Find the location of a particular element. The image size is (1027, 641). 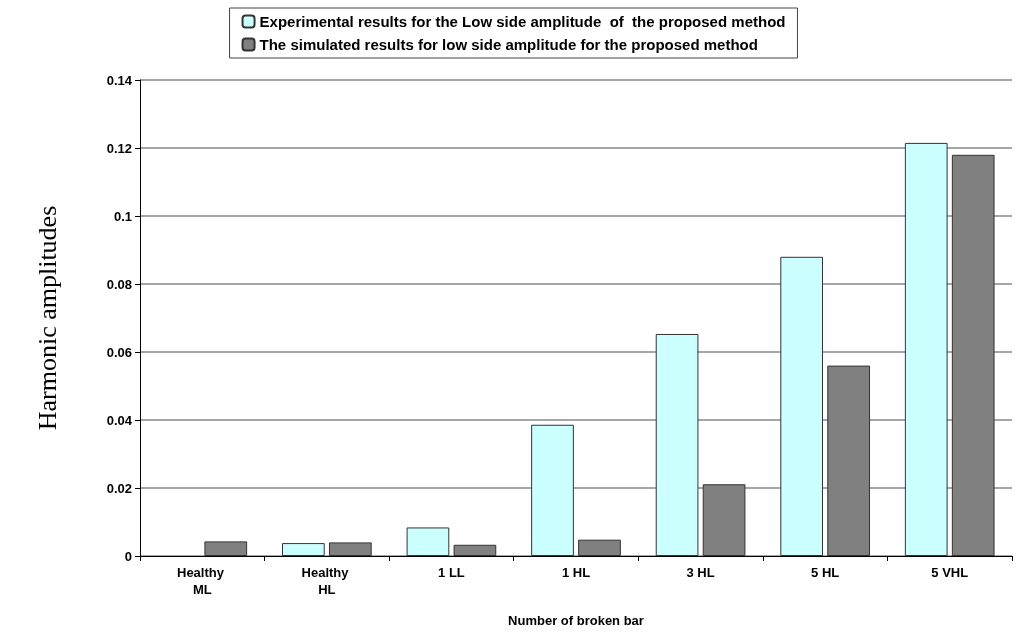

x-tick-label: 1 LL is located at coordinates (451, 572).